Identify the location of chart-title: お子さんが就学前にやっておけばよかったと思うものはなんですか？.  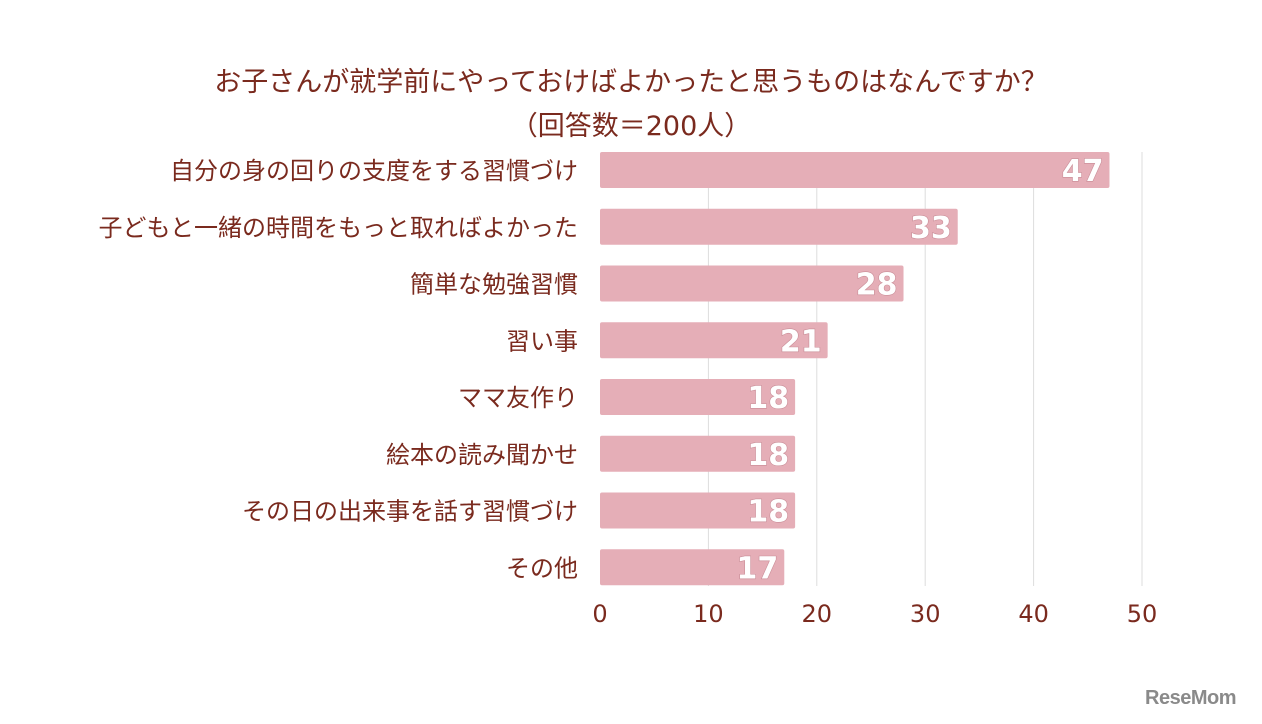
(631, 82).